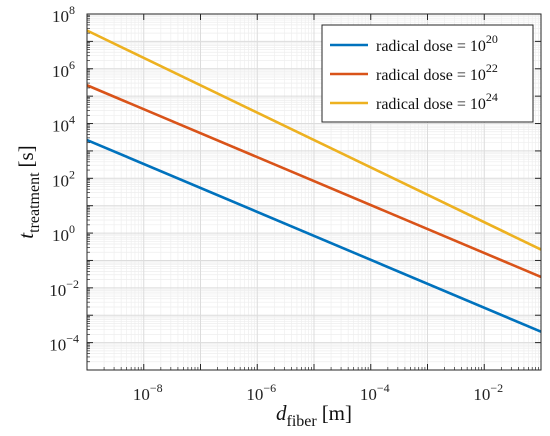 The height and width of the screenshot is (436, 550). I want to click on y-axis-symbol: t, so click(26, 235).